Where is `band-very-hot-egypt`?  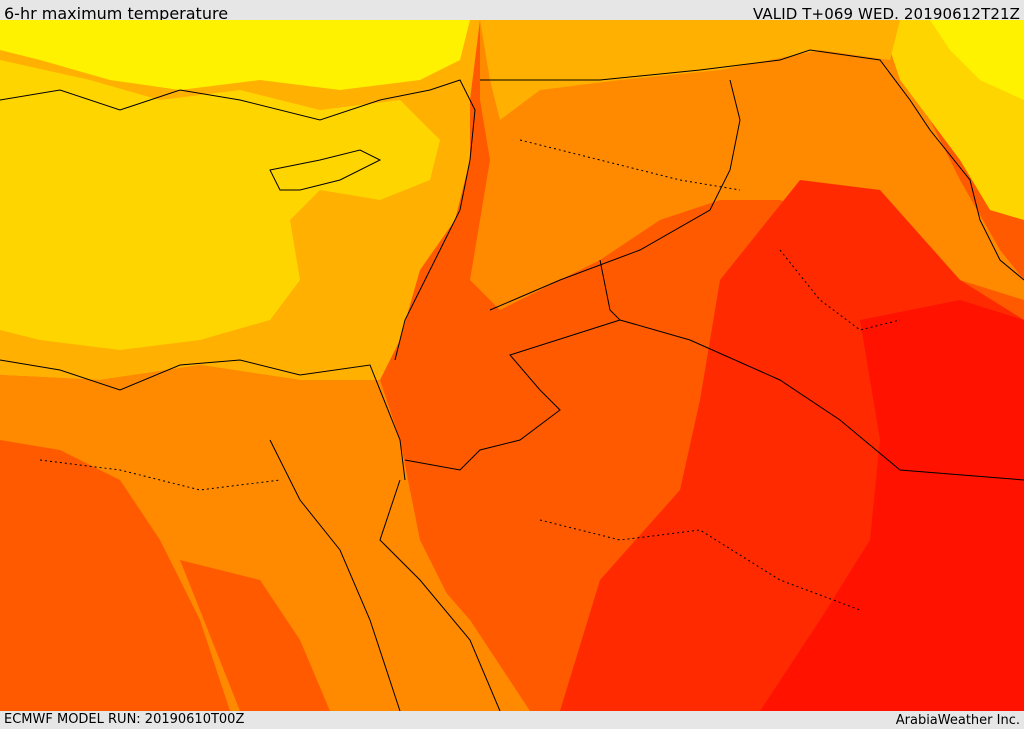 band-very-hot-egypt is located at coordinates (115, 575).